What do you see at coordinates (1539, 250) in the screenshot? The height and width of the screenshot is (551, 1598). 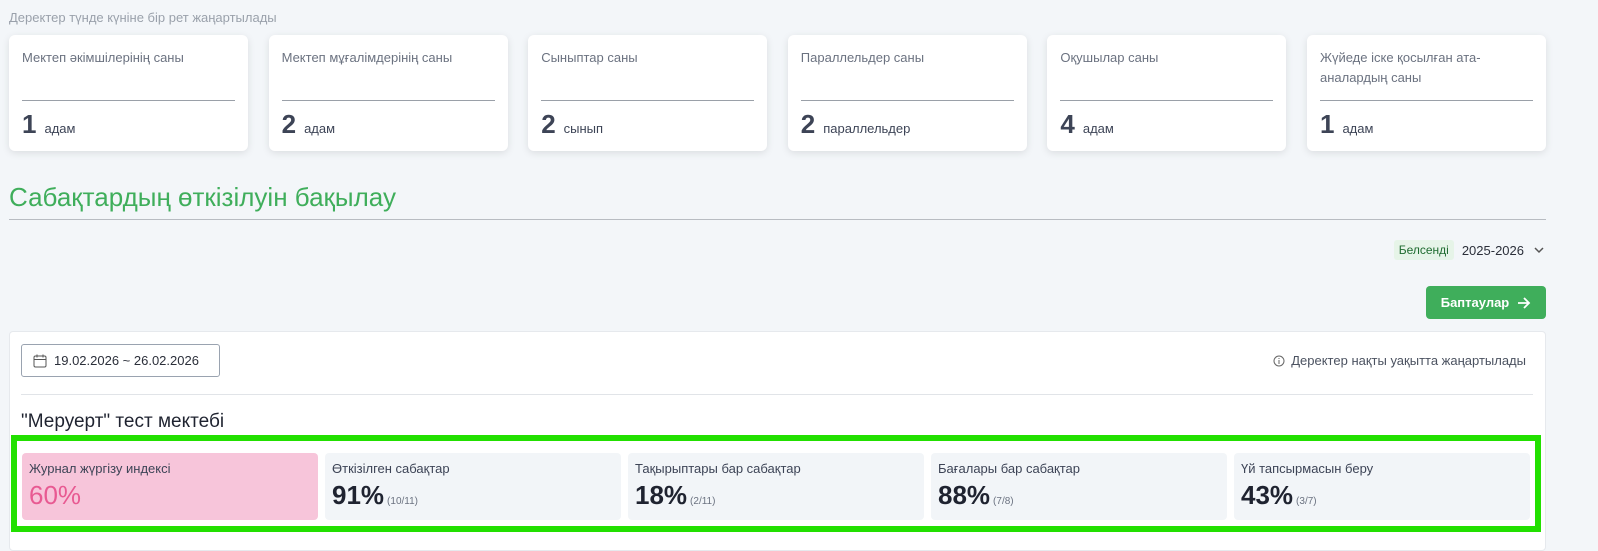 I see `chevron` at bounding box center [1539, 250].